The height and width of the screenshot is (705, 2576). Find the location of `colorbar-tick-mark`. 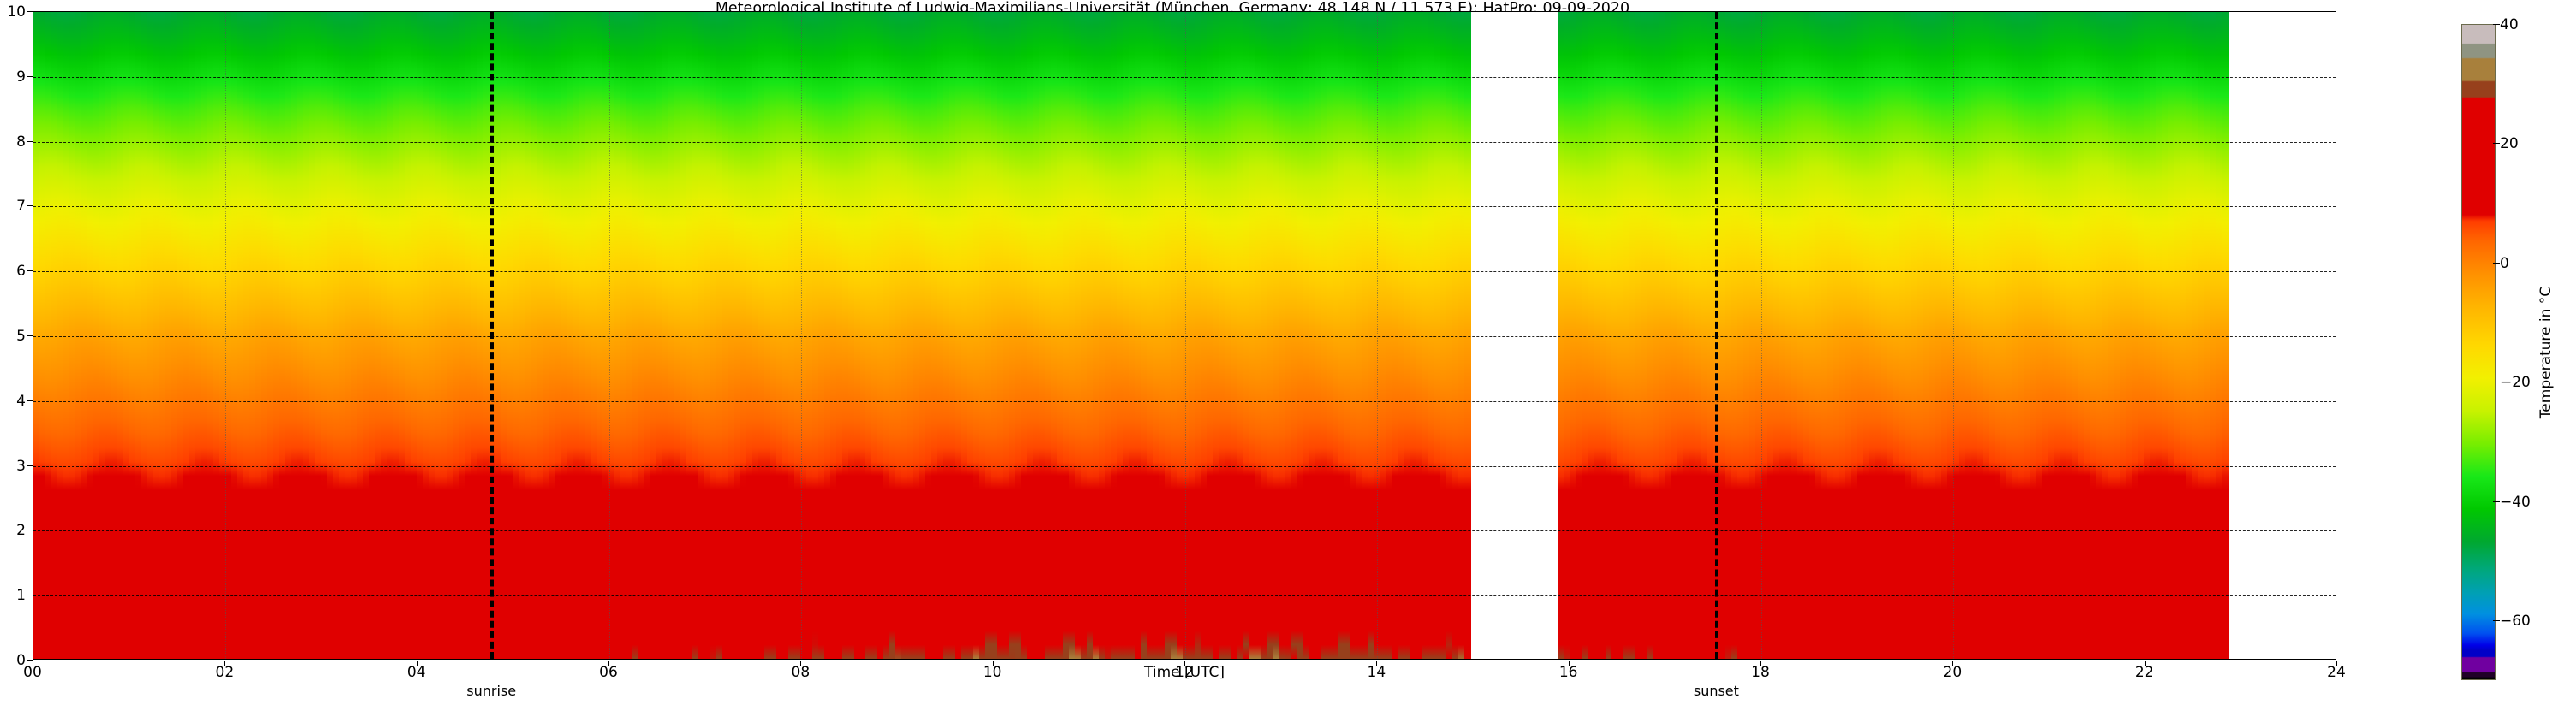

colorbar-tick-mark is located at coordinates (2496, 24).